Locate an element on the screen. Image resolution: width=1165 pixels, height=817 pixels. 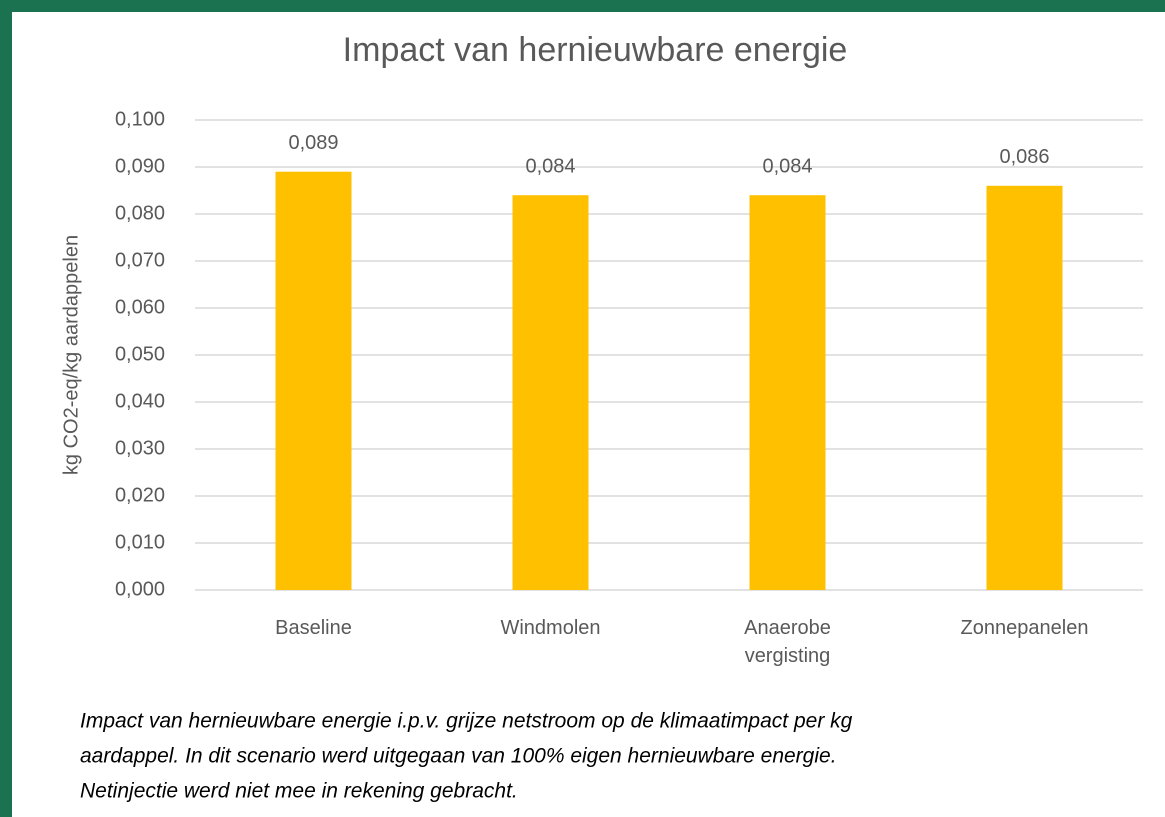
x-tick-label: Anaerobe vergisting is located at coordinates (787, 642).